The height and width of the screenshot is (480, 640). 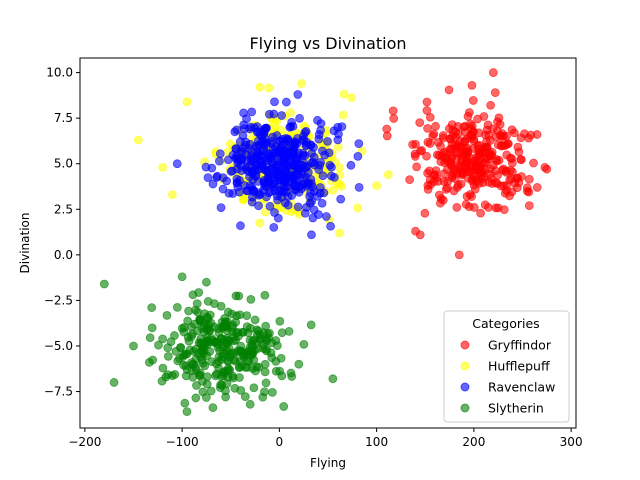 I want to click on y-tick-label: −5.0, so click(x=58, y=346).